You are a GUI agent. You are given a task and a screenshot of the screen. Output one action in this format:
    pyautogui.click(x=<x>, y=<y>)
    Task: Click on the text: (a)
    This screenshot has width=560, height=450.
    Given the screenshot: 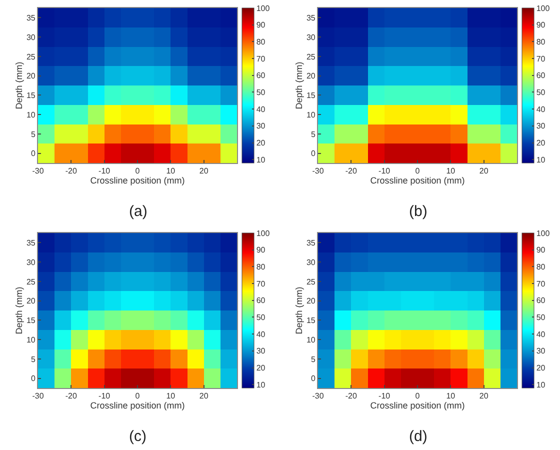 What is the action you would take?
    pyautogui.click(x=138, y=211)
    